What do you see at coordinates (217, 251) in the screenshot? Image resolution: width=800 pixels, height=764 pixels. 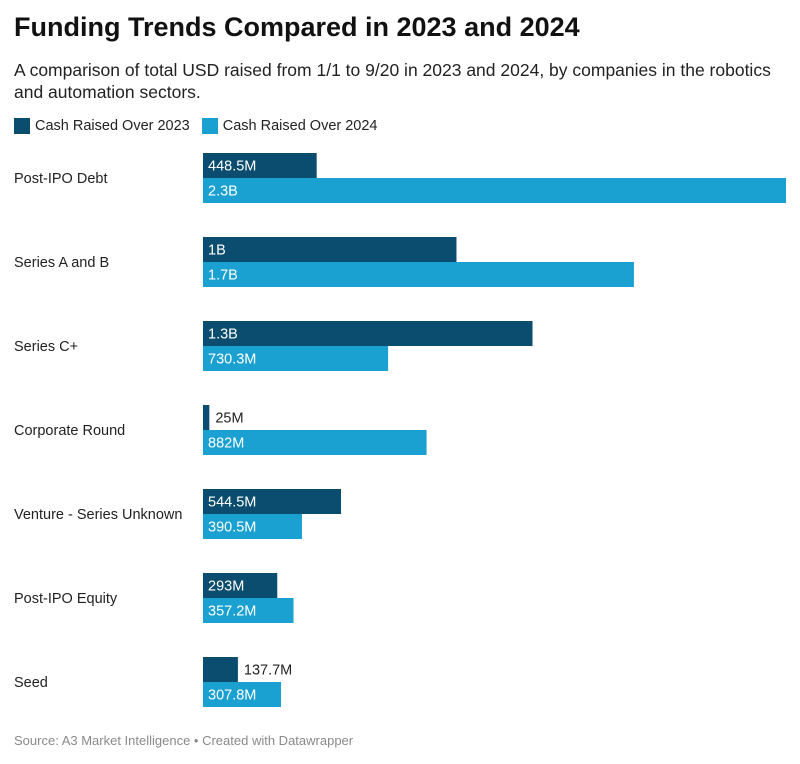 I see `data-label-2023: 1B` at bounding box center [217, 251].